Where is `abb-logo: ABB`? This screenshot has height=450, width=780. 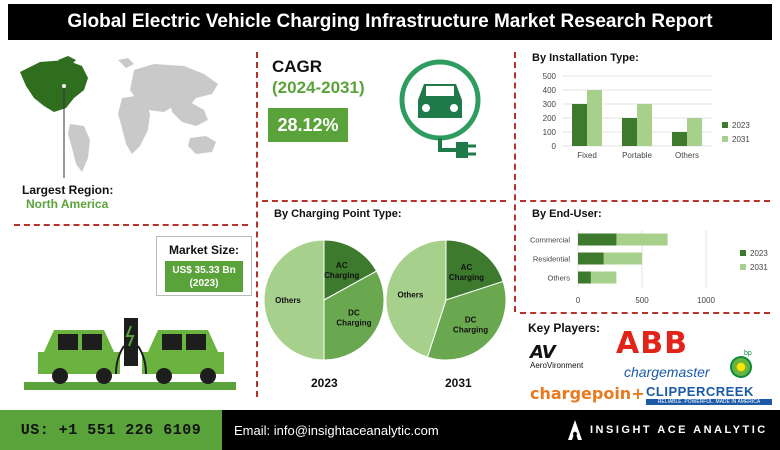 abb-logo: ABB is located at coordinates (652, 343).